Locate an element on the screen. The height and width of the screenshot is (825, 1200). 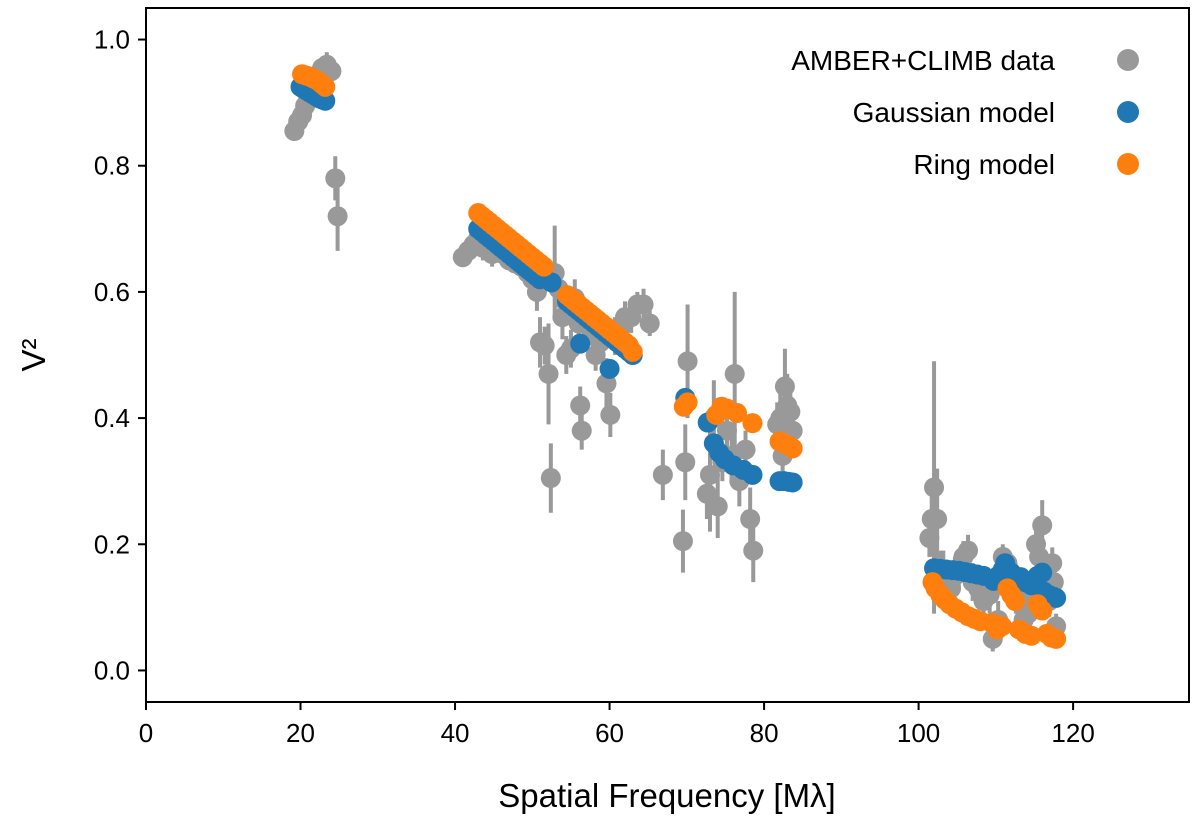
y-axis-title: V² is located at coordinates (33, 354).